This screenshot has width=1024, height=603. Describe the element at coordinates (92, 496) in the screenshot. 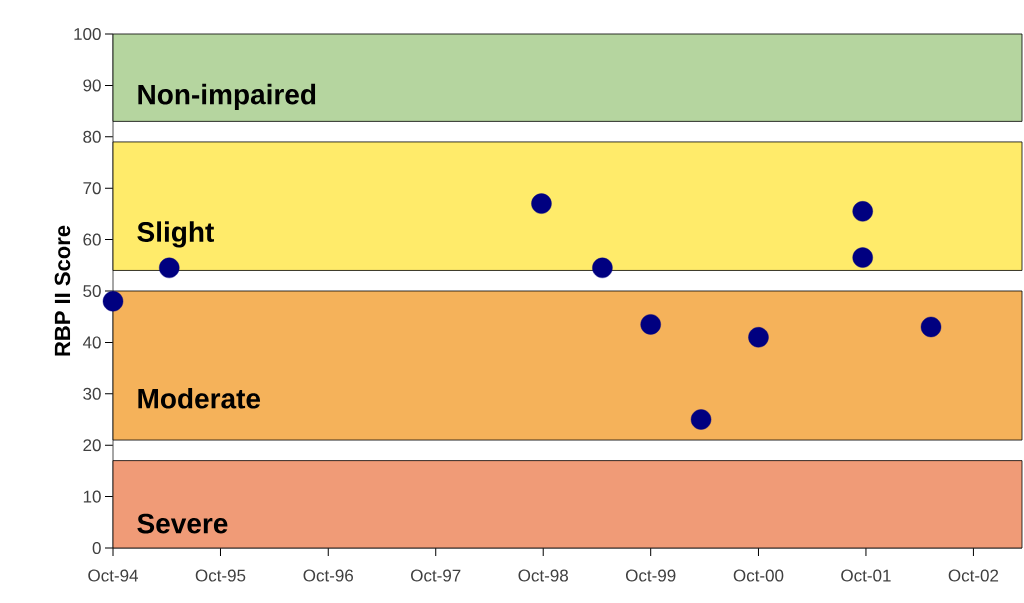

I see `y-tick-label: 10` at that location.